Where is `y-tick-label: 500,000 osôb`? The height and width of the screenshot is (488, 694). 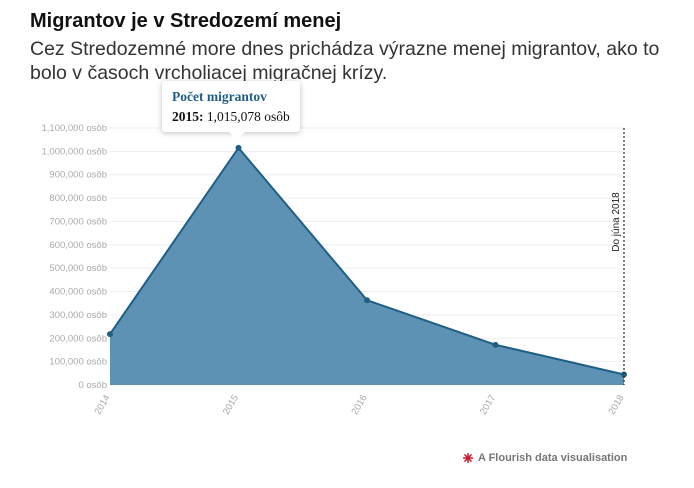 y-tick-label: 500,000 osôb is located at coordinates (78, 268).